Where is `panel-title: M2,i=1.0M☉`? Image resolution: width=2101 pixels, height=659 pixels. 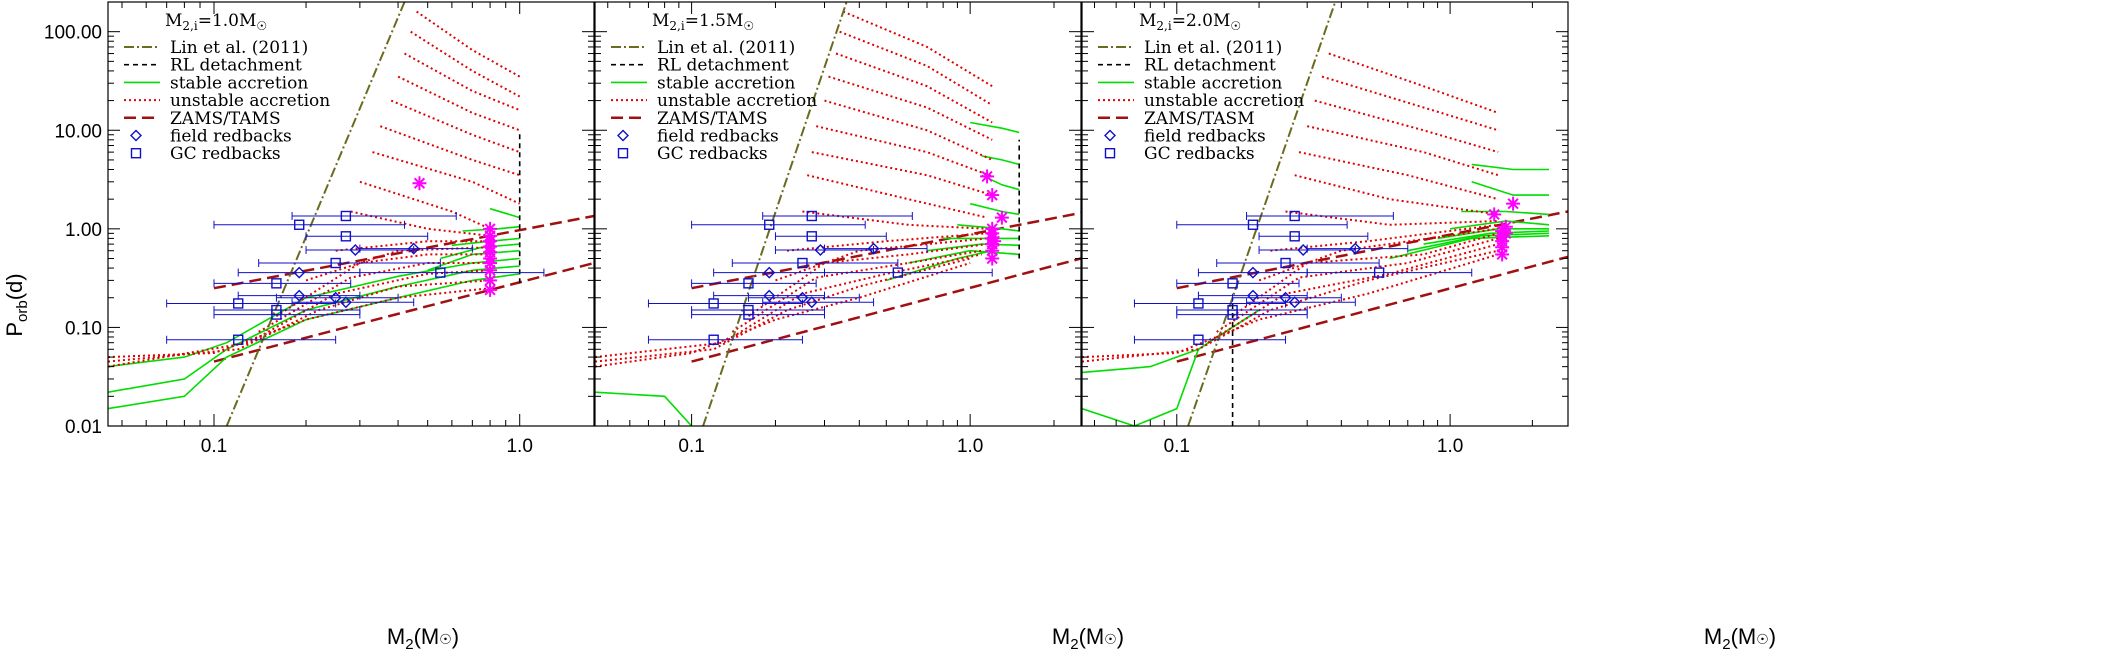 panel-title: M2,i=1.0M☉ is located at coordinates (216, 22).